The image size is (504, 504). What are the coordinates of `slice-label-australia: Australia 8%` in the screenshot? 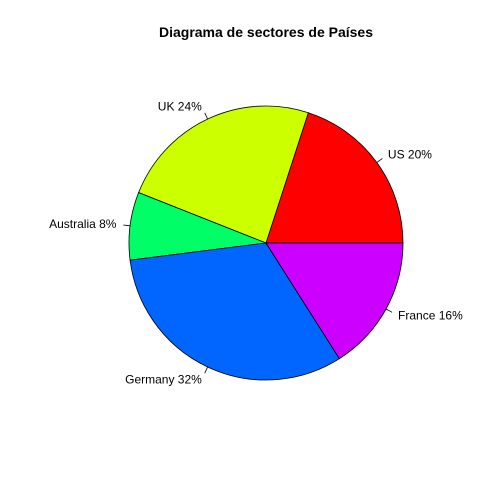 It's located at (83, 224).